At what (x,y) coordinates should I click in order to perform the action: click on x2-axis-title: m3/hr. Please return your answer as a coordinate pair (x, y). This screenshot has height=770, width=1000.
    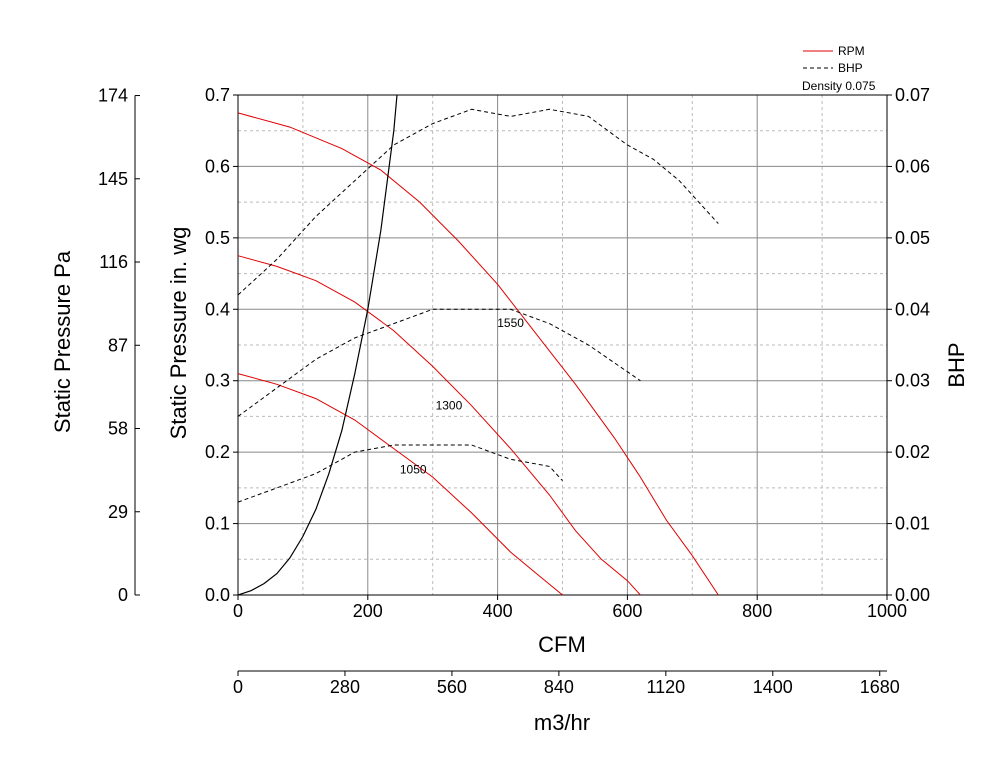
    Looking at the image, I should click on (562, 722).